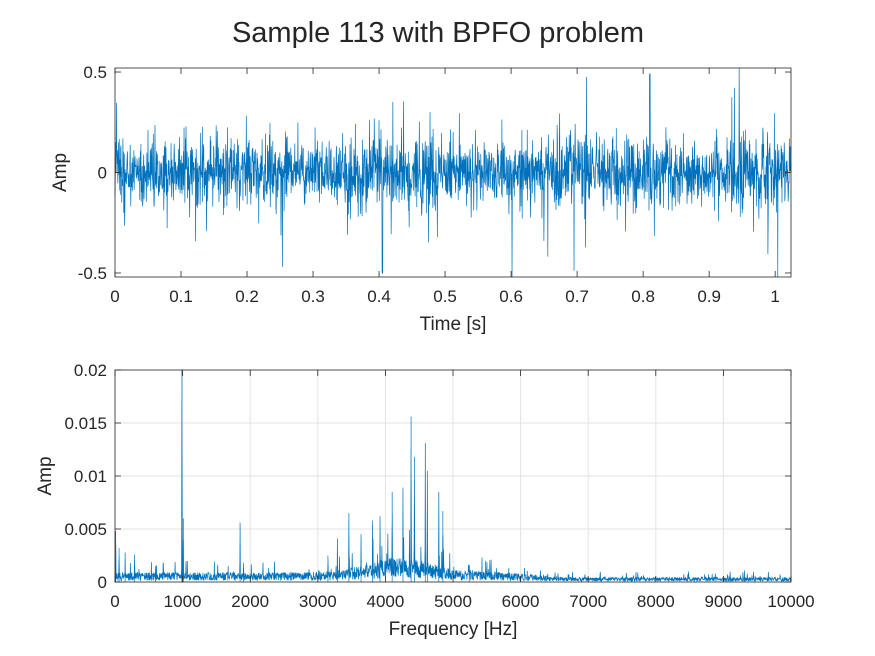 This screenshot has height=656, width=875. What do you see at coordinates (774, 296) in the screenshot?
I see `x-tick-label: 1` at bounding box center [774, 296].